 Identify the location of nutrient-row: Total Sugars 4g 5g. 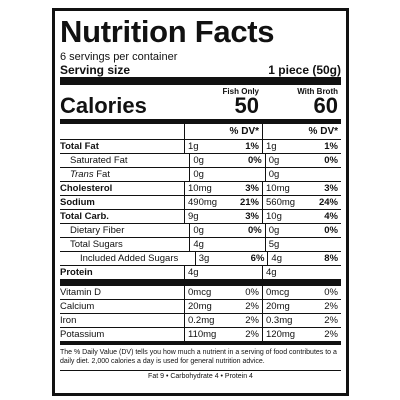
(200, 245).